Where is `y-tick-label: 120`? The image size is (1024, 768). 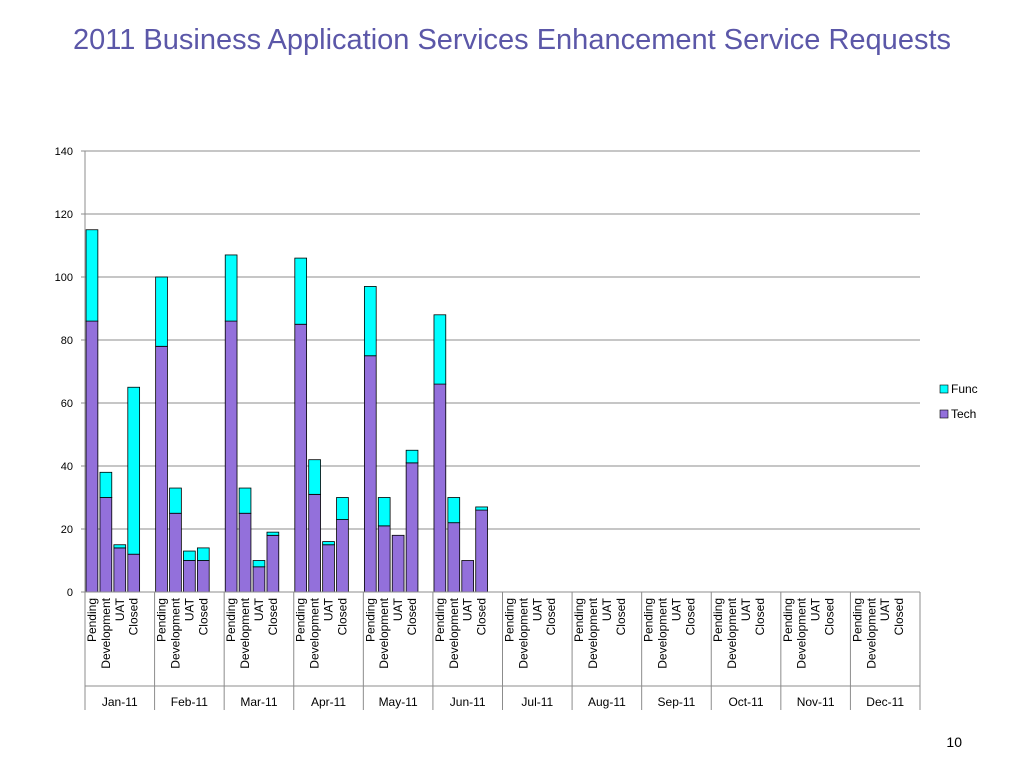 y-tick-label: 120 is located at coordinates (64, 215).